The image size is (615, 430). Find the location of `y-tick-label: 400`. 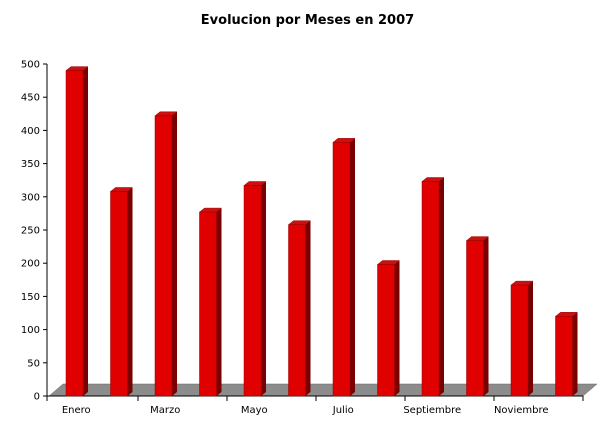

y-tick-label: 400 is located at coordinates (30, 131).